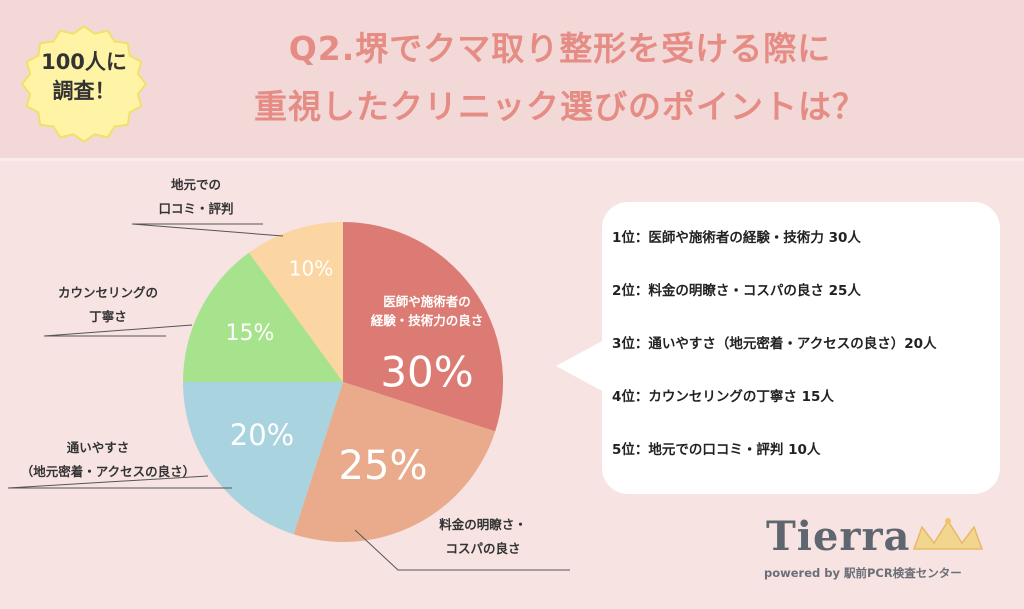  Describe the element at coordinates (774, 344) in the screenshot. I see `ranking-item-3: 3位：通いやすさ（地元密着・アクセスの良さ）20人` at that location.